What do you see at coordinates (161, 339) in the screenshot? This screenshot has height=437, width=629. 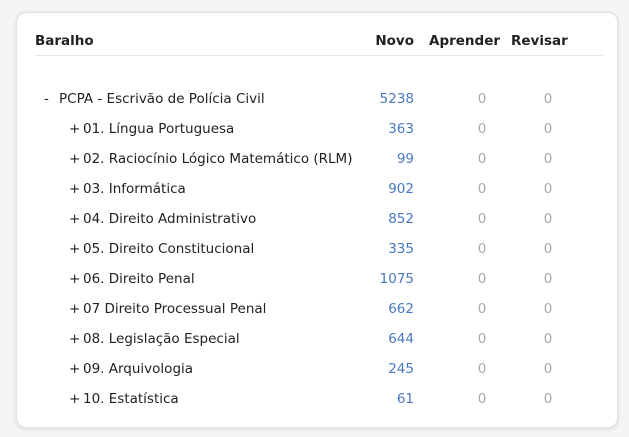 I see `deck-name: 08. Legislação Especial` at bounding box center [161, 339].